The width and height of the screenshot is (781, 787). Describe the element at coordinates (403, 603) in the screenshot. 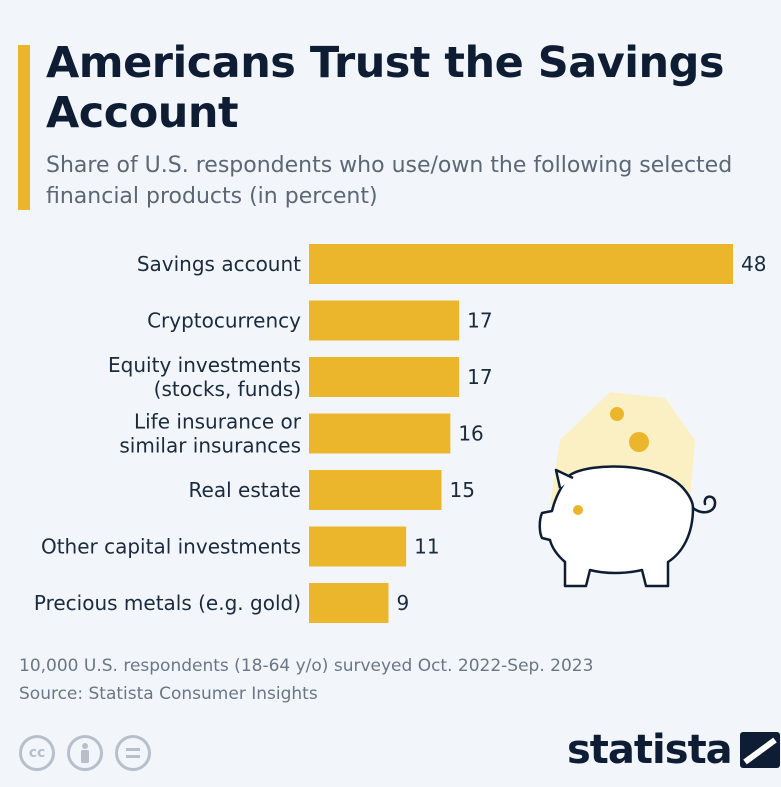

I see `value-label: 9` at that location.